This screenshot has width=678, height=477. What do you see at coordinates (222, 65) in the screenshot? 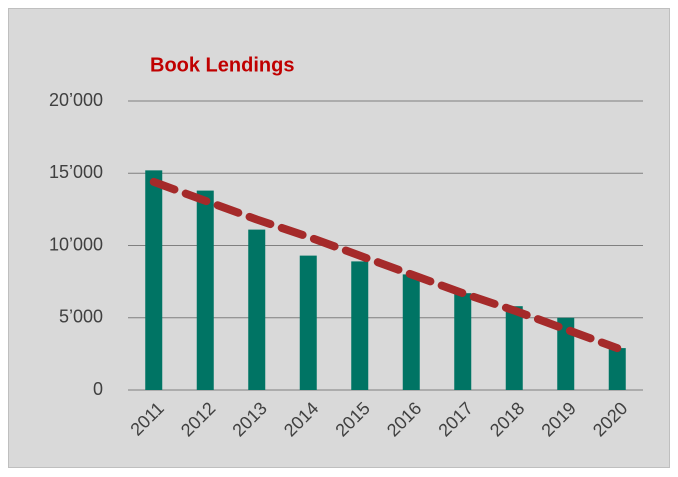
I see `chart-title: Book Lendings` at bounding box center [222, 65].